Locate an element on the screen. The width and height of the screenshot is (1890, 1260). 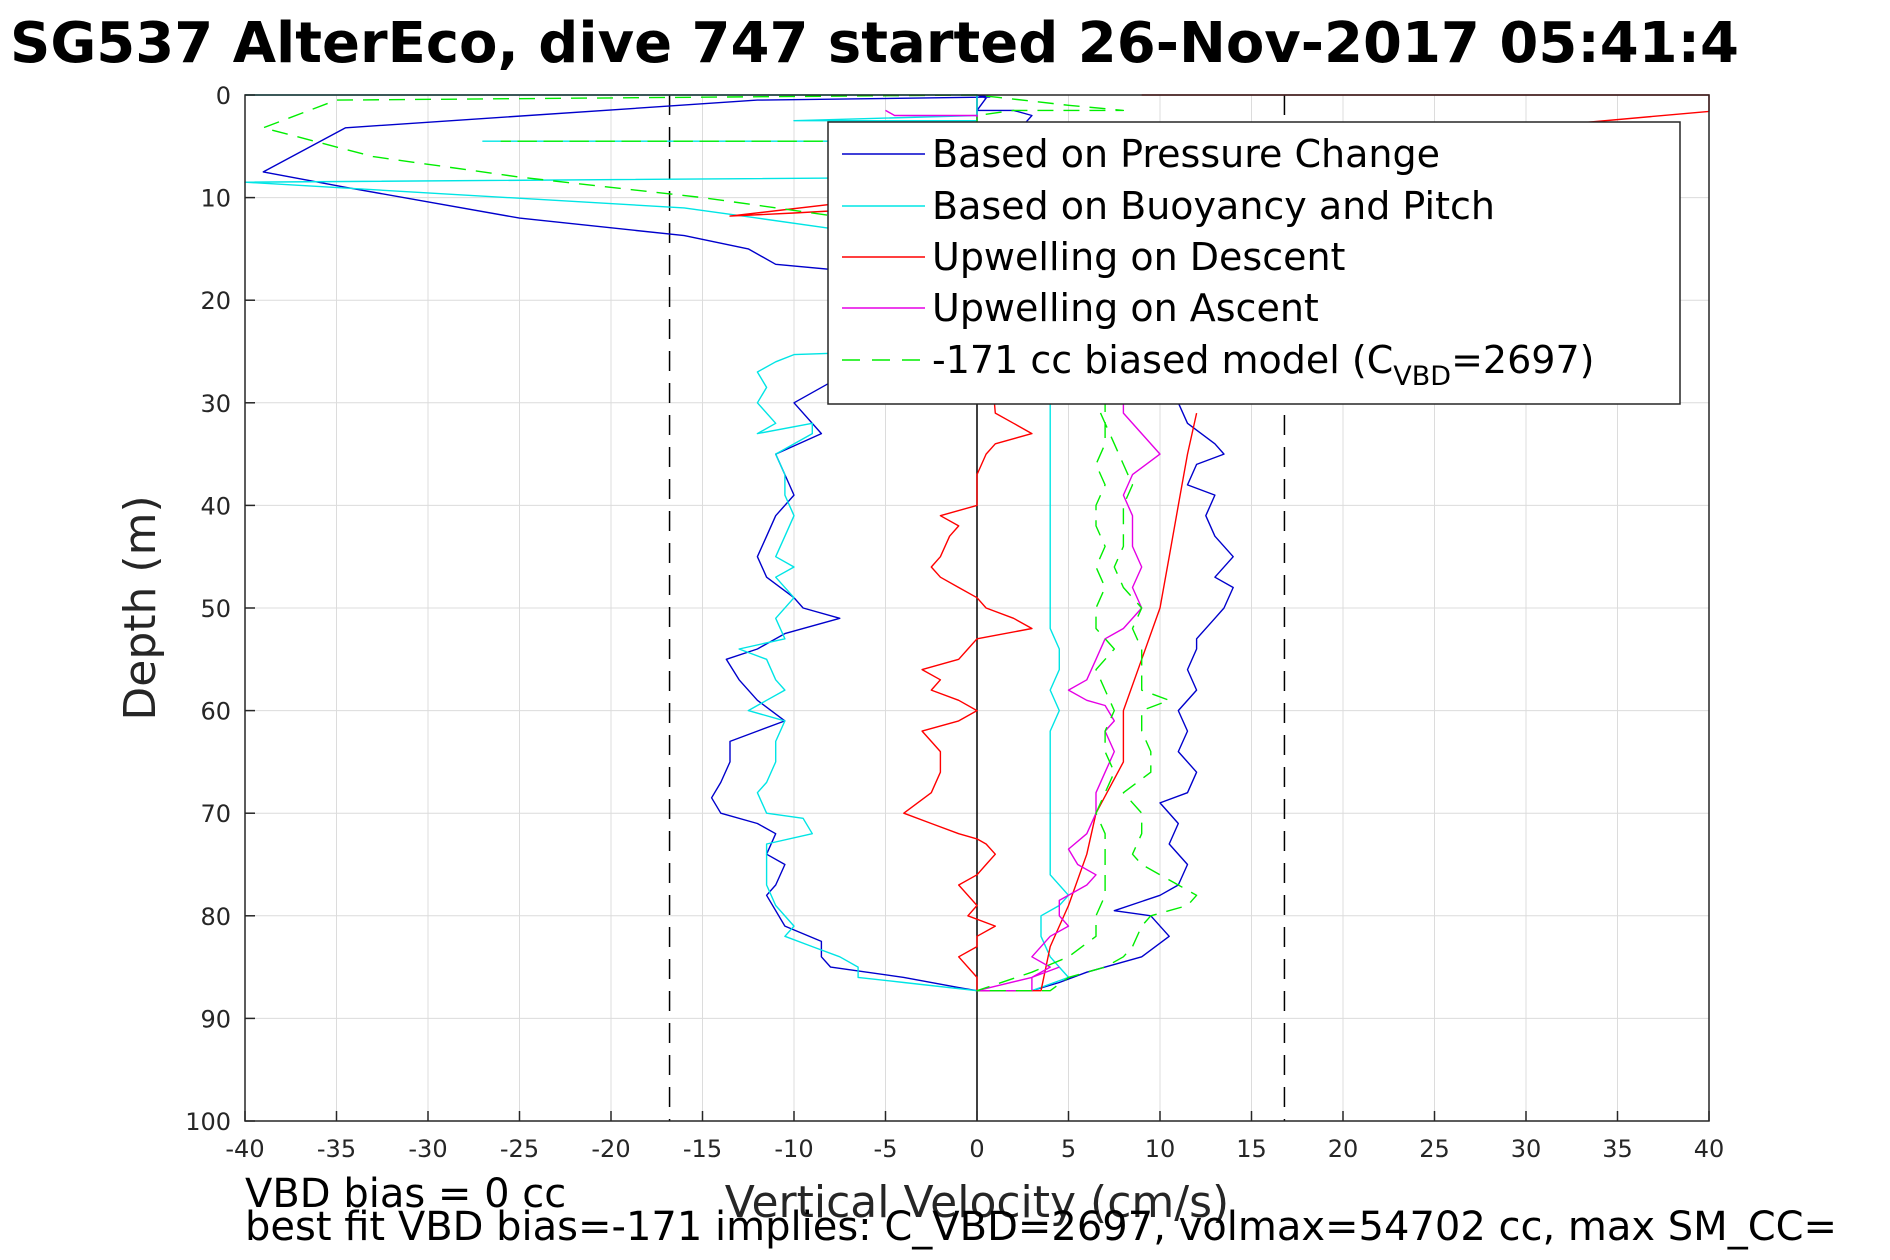
y-tick-label-8: 80 is located at coordinates (215, 917).